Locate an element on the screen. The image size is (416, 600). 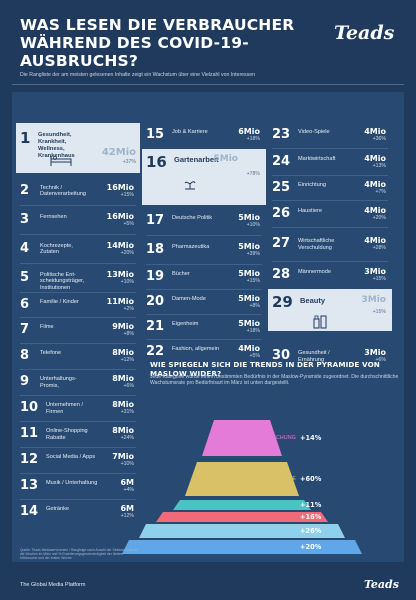
rank-label: Fashion, allgemein is located at coordinates (195, 348).